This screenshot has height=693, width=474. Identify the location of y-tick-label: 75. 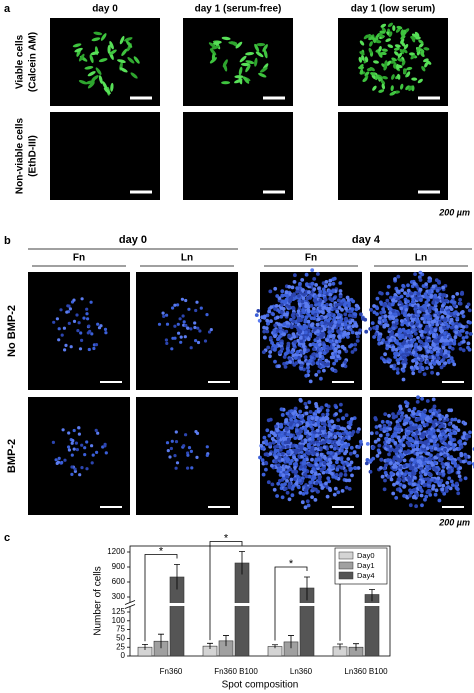
(120, 629).